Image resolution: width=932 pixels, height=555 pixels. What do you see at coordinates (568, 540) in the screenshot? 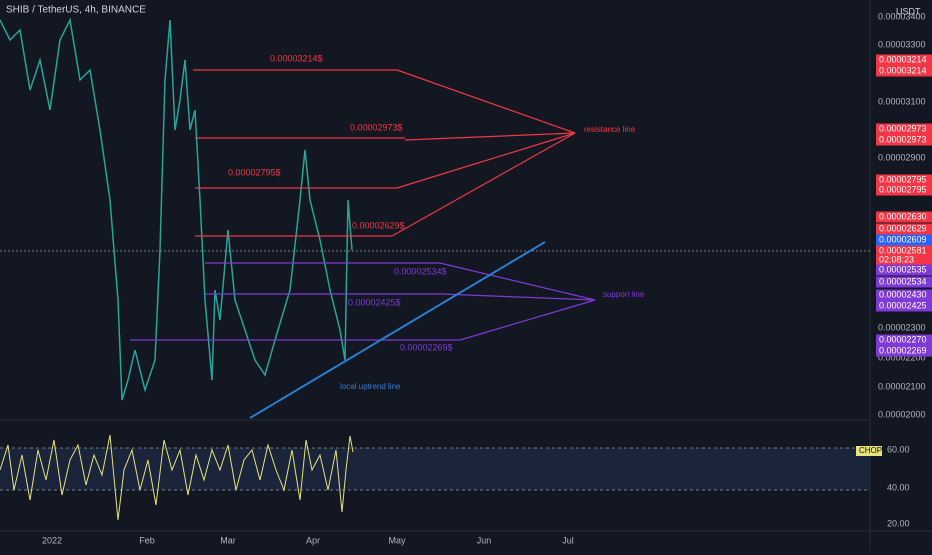
I see `time-tick-label: Jul` at bounding box center [568, 540].